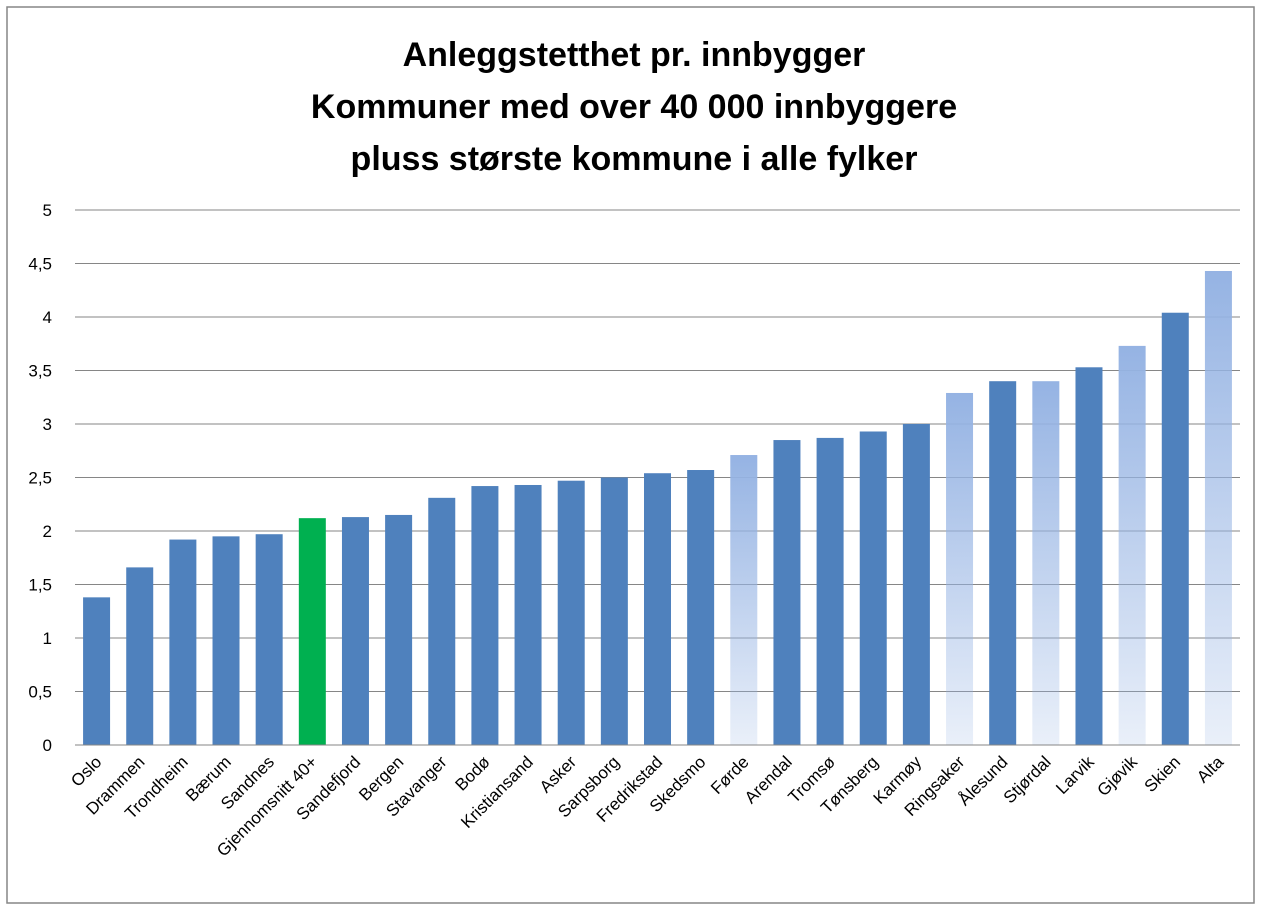  I want to click on y-tick-label: 1,5, so click(40, 585).